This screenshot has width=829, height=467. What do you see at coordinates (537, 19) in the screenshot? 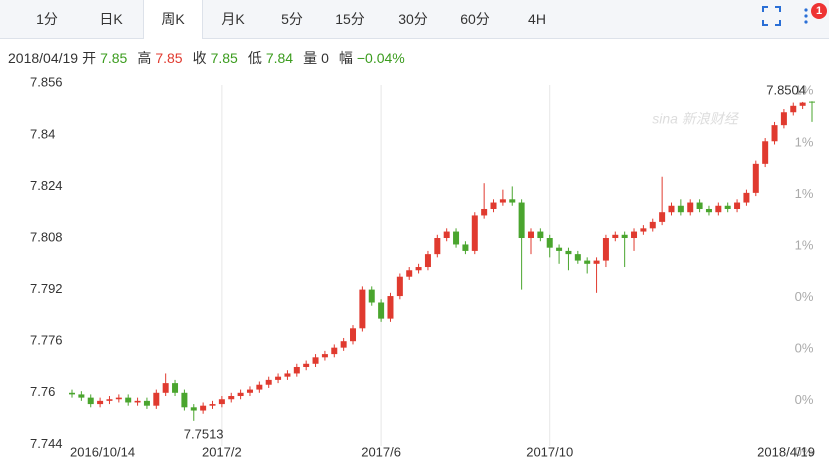
I see `tab: 4H` at bounding box center [537, 19].